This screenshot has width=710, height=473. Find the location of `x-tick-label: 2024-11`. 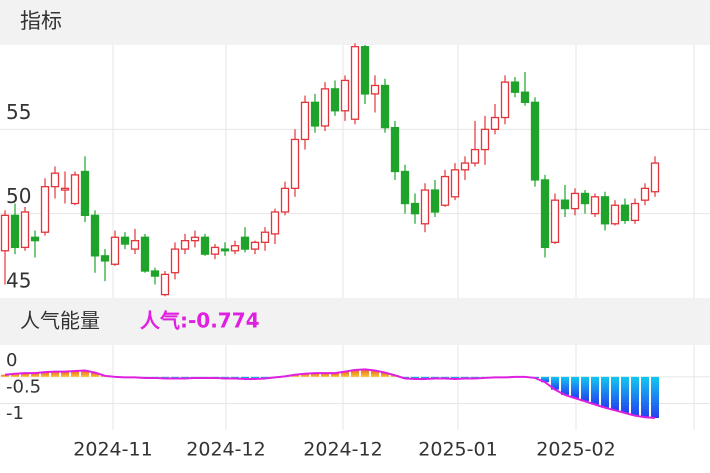

x-tick-label: 2024-11 is located at coordinates (112, 450).